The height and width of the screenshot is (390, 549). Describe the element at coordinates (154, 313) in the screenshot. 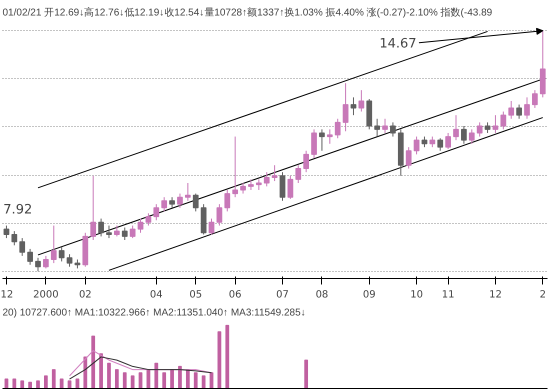

I see `chart-title: 20) 10727.600↑ MA1:10322.966↑ MA2:11351.040↑ MA3:11549.285↓` at that location.